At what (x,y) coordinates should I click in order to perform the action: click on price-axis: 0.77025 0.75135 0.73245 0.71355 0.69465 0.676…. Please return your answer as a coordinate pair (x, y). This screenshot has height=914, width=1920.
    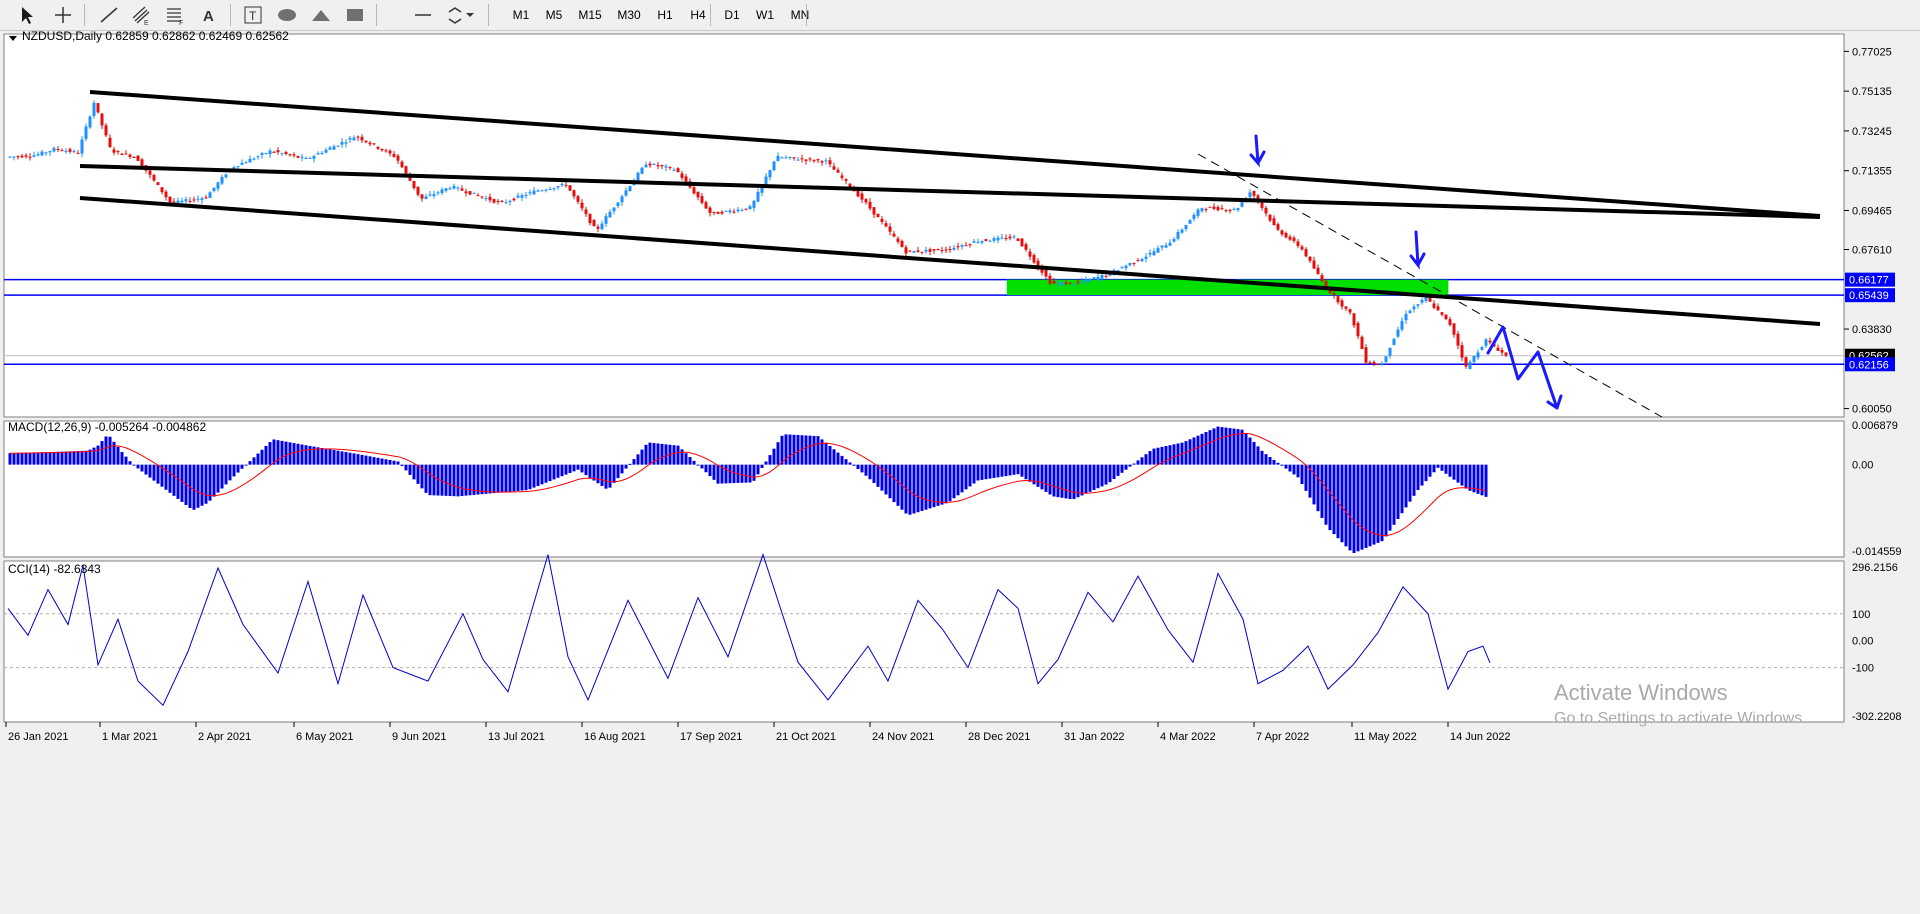
    Looking at the image, I should click on (1869, 231).